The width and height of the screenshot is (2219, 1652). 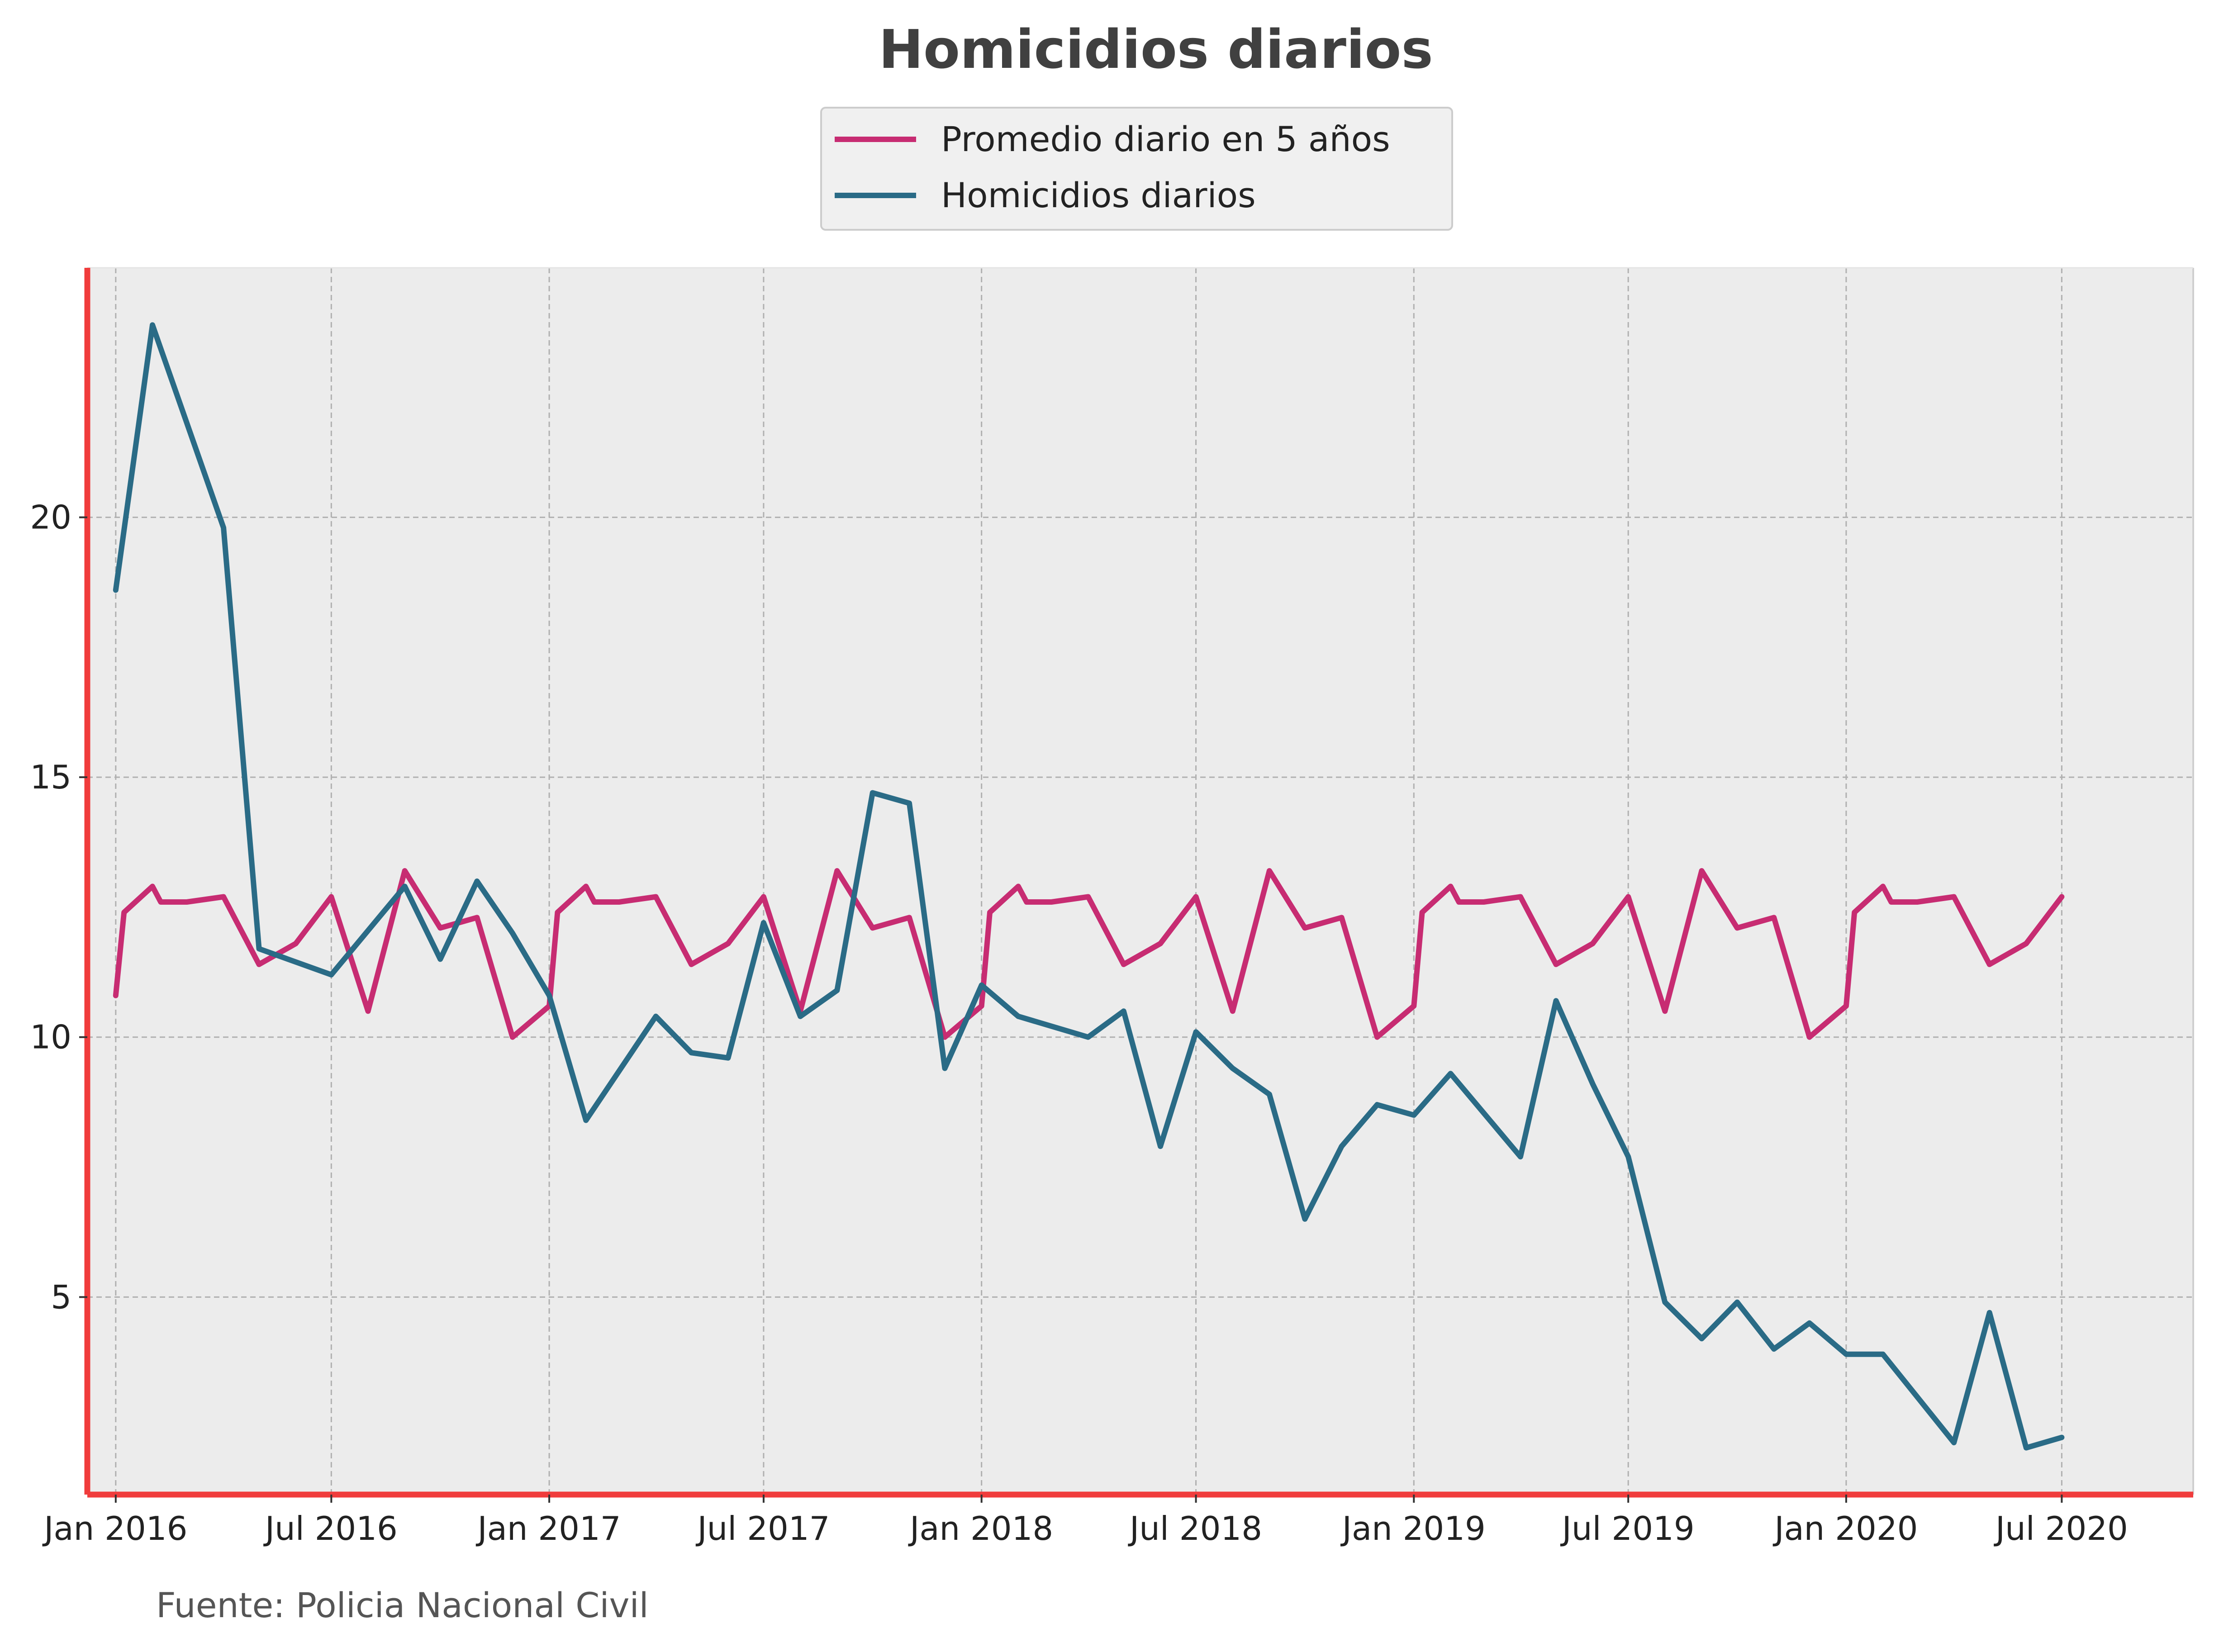 I want to click on x-tick-label: Jan 2019, so click(x=1413, y=1529).